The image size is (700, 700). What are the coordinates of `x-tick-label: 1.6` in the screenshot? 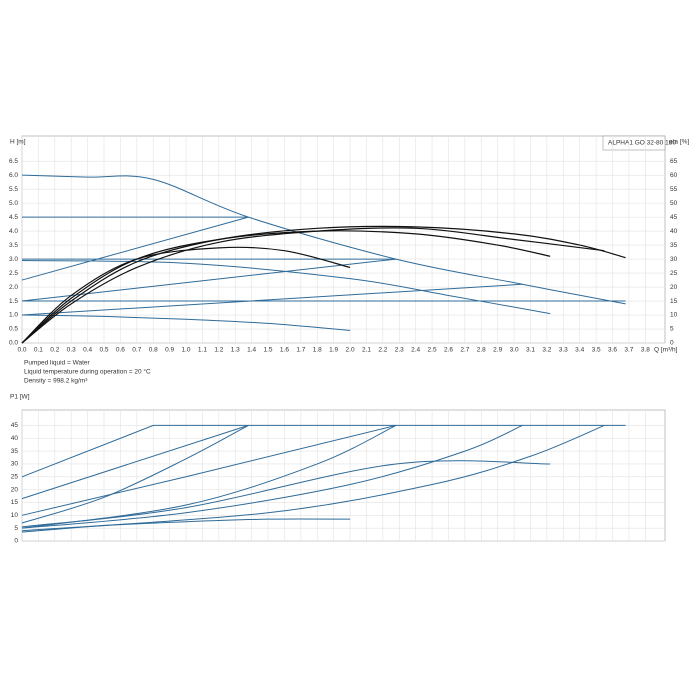 It's located at (284, 350).